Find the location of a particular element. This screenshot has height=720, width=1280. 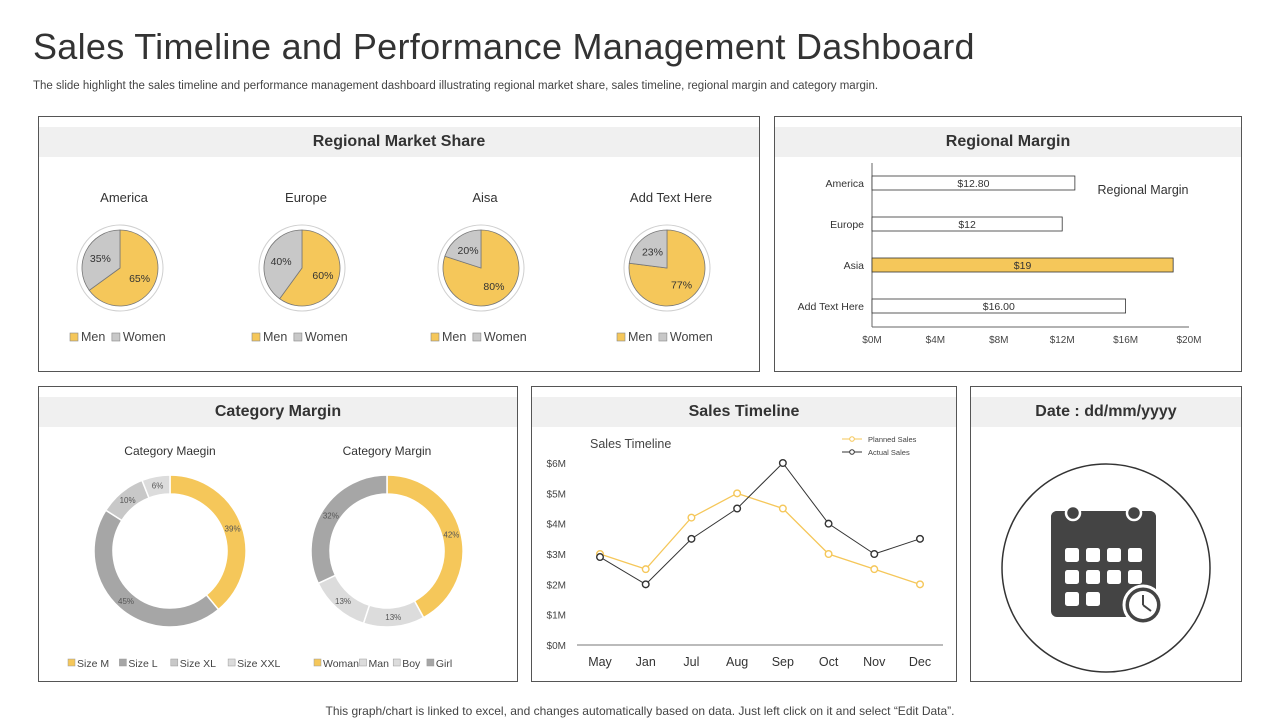

bar-value-label: $12 is located at coordinates (967, 225).